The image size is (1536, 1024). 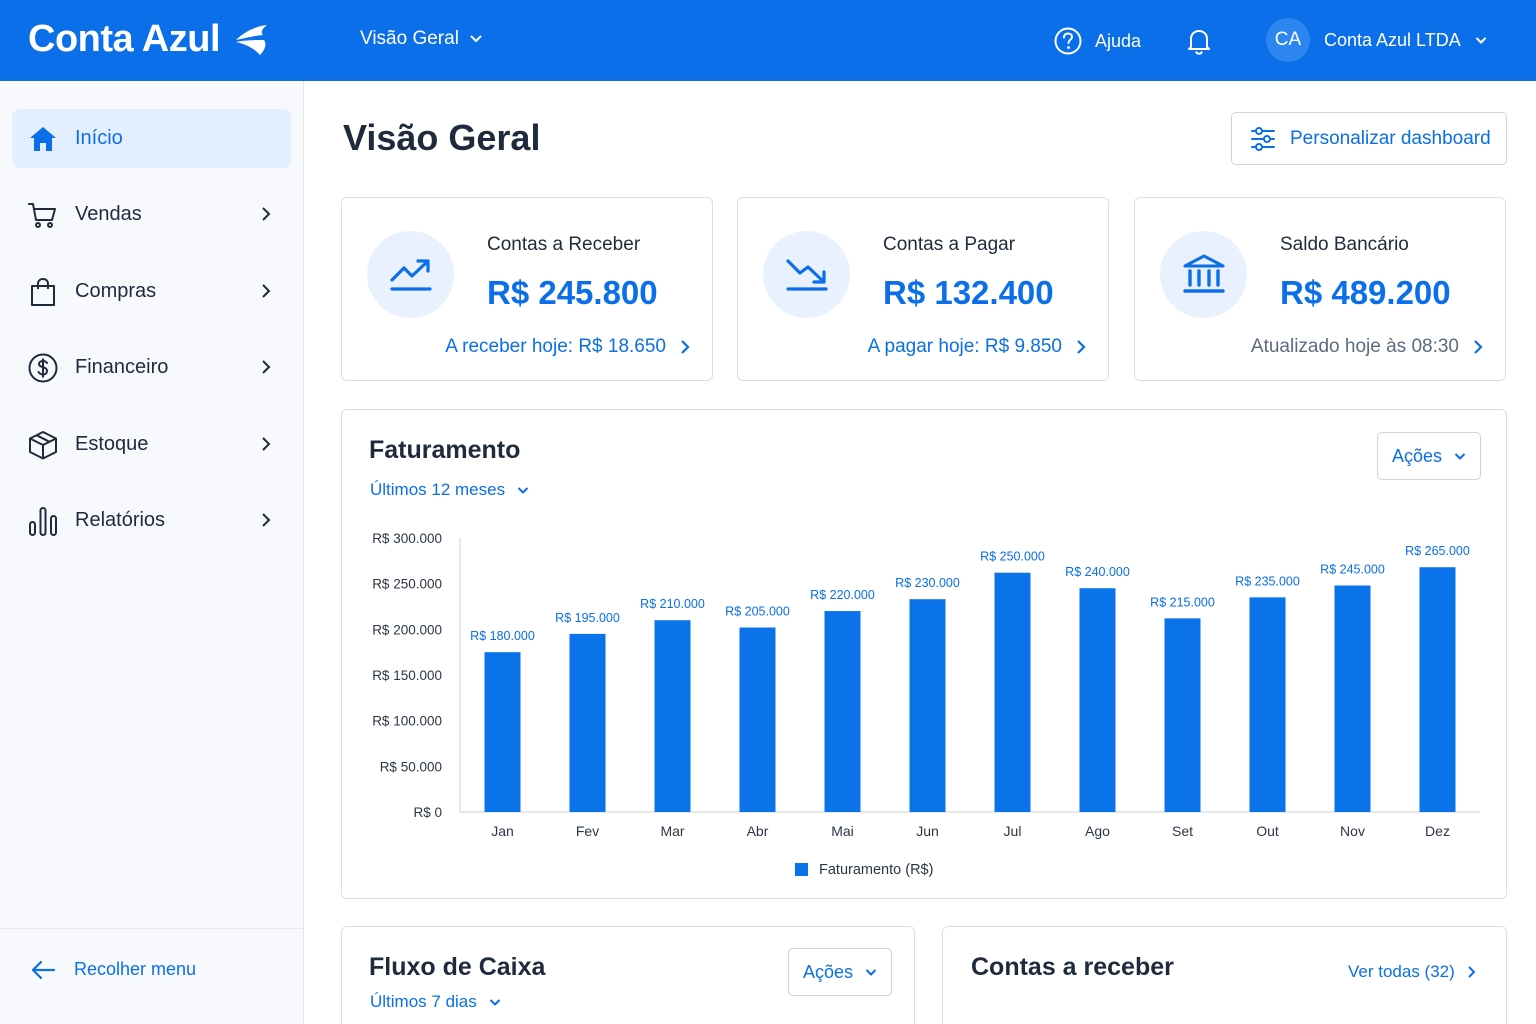 I want to click on customize-dashboard-label: Personalizar dashboard, so click(x=1390, y=138).